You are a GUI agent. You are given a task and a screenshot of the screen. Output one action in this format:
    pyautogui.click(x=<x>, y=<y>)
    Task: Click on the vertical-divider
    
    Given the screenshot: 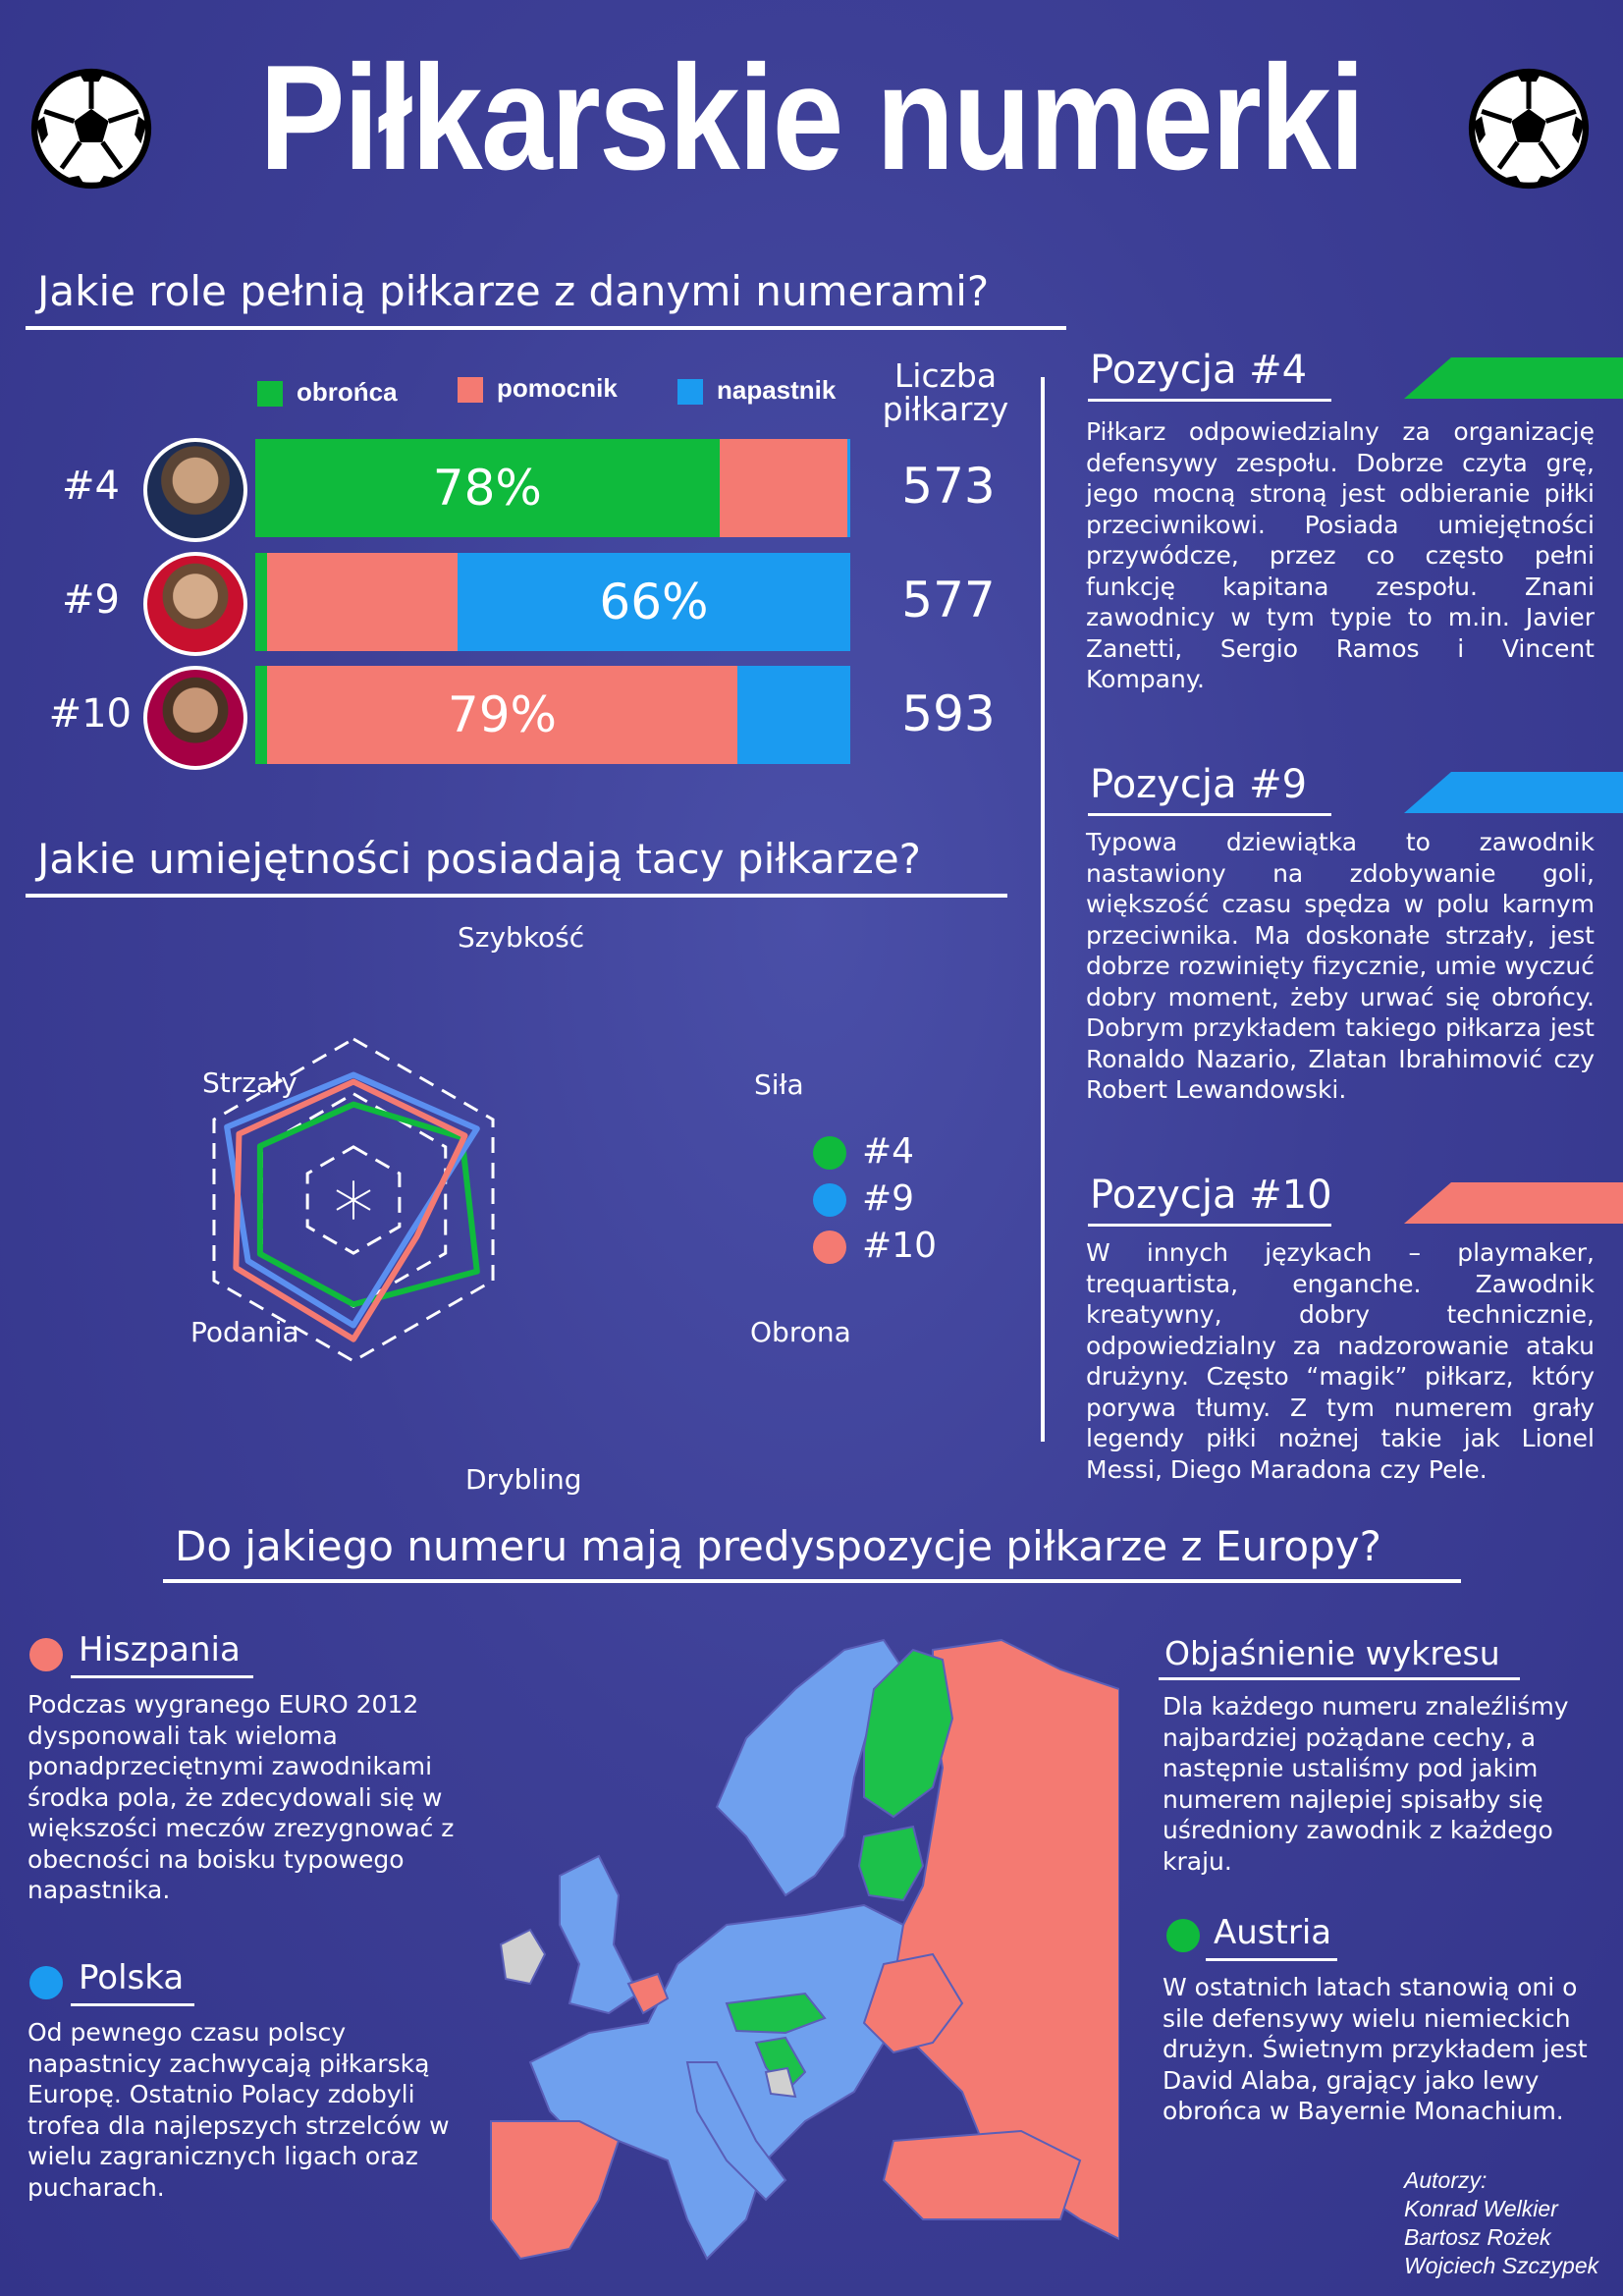 What is the action you would take?
    pyautogui.click(x=1043, y=909)
    